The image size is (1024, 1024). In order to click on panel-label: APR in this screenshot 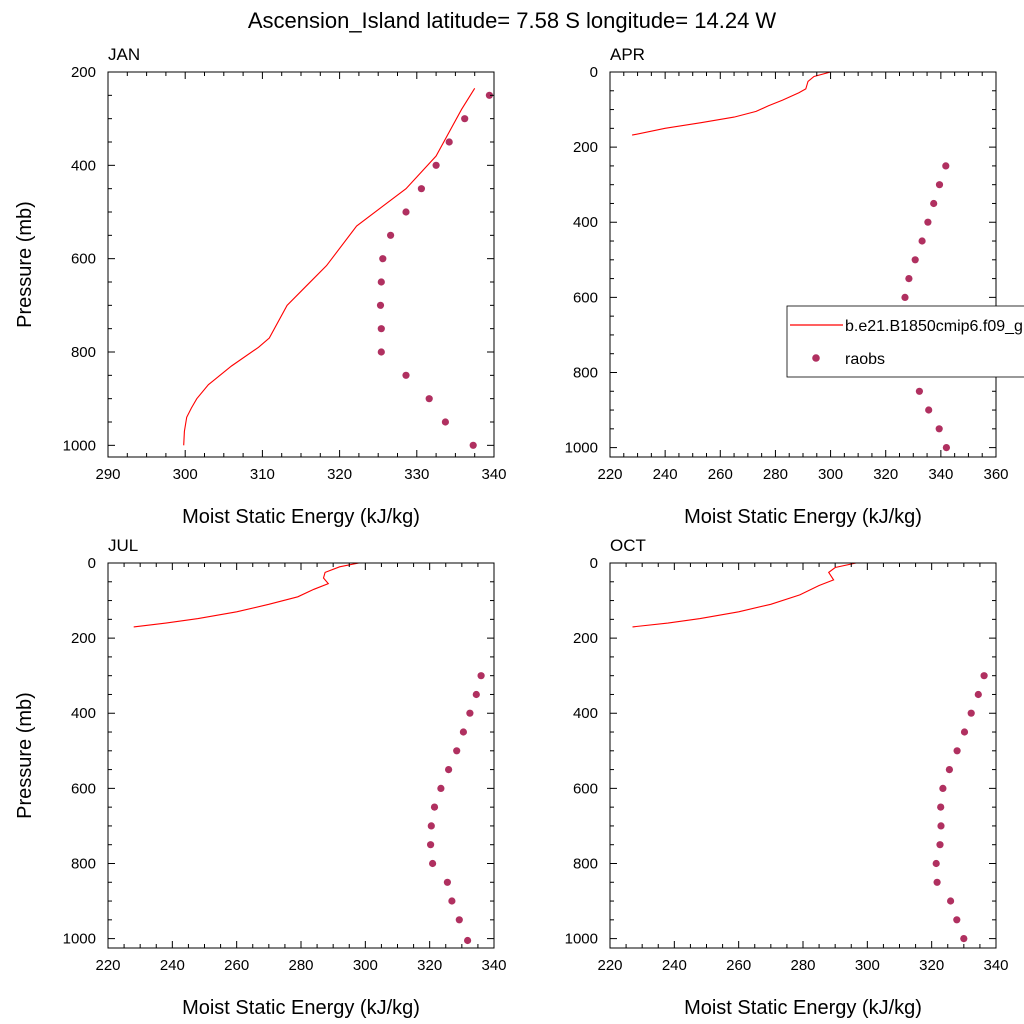, I will do `click(627, 54)`.